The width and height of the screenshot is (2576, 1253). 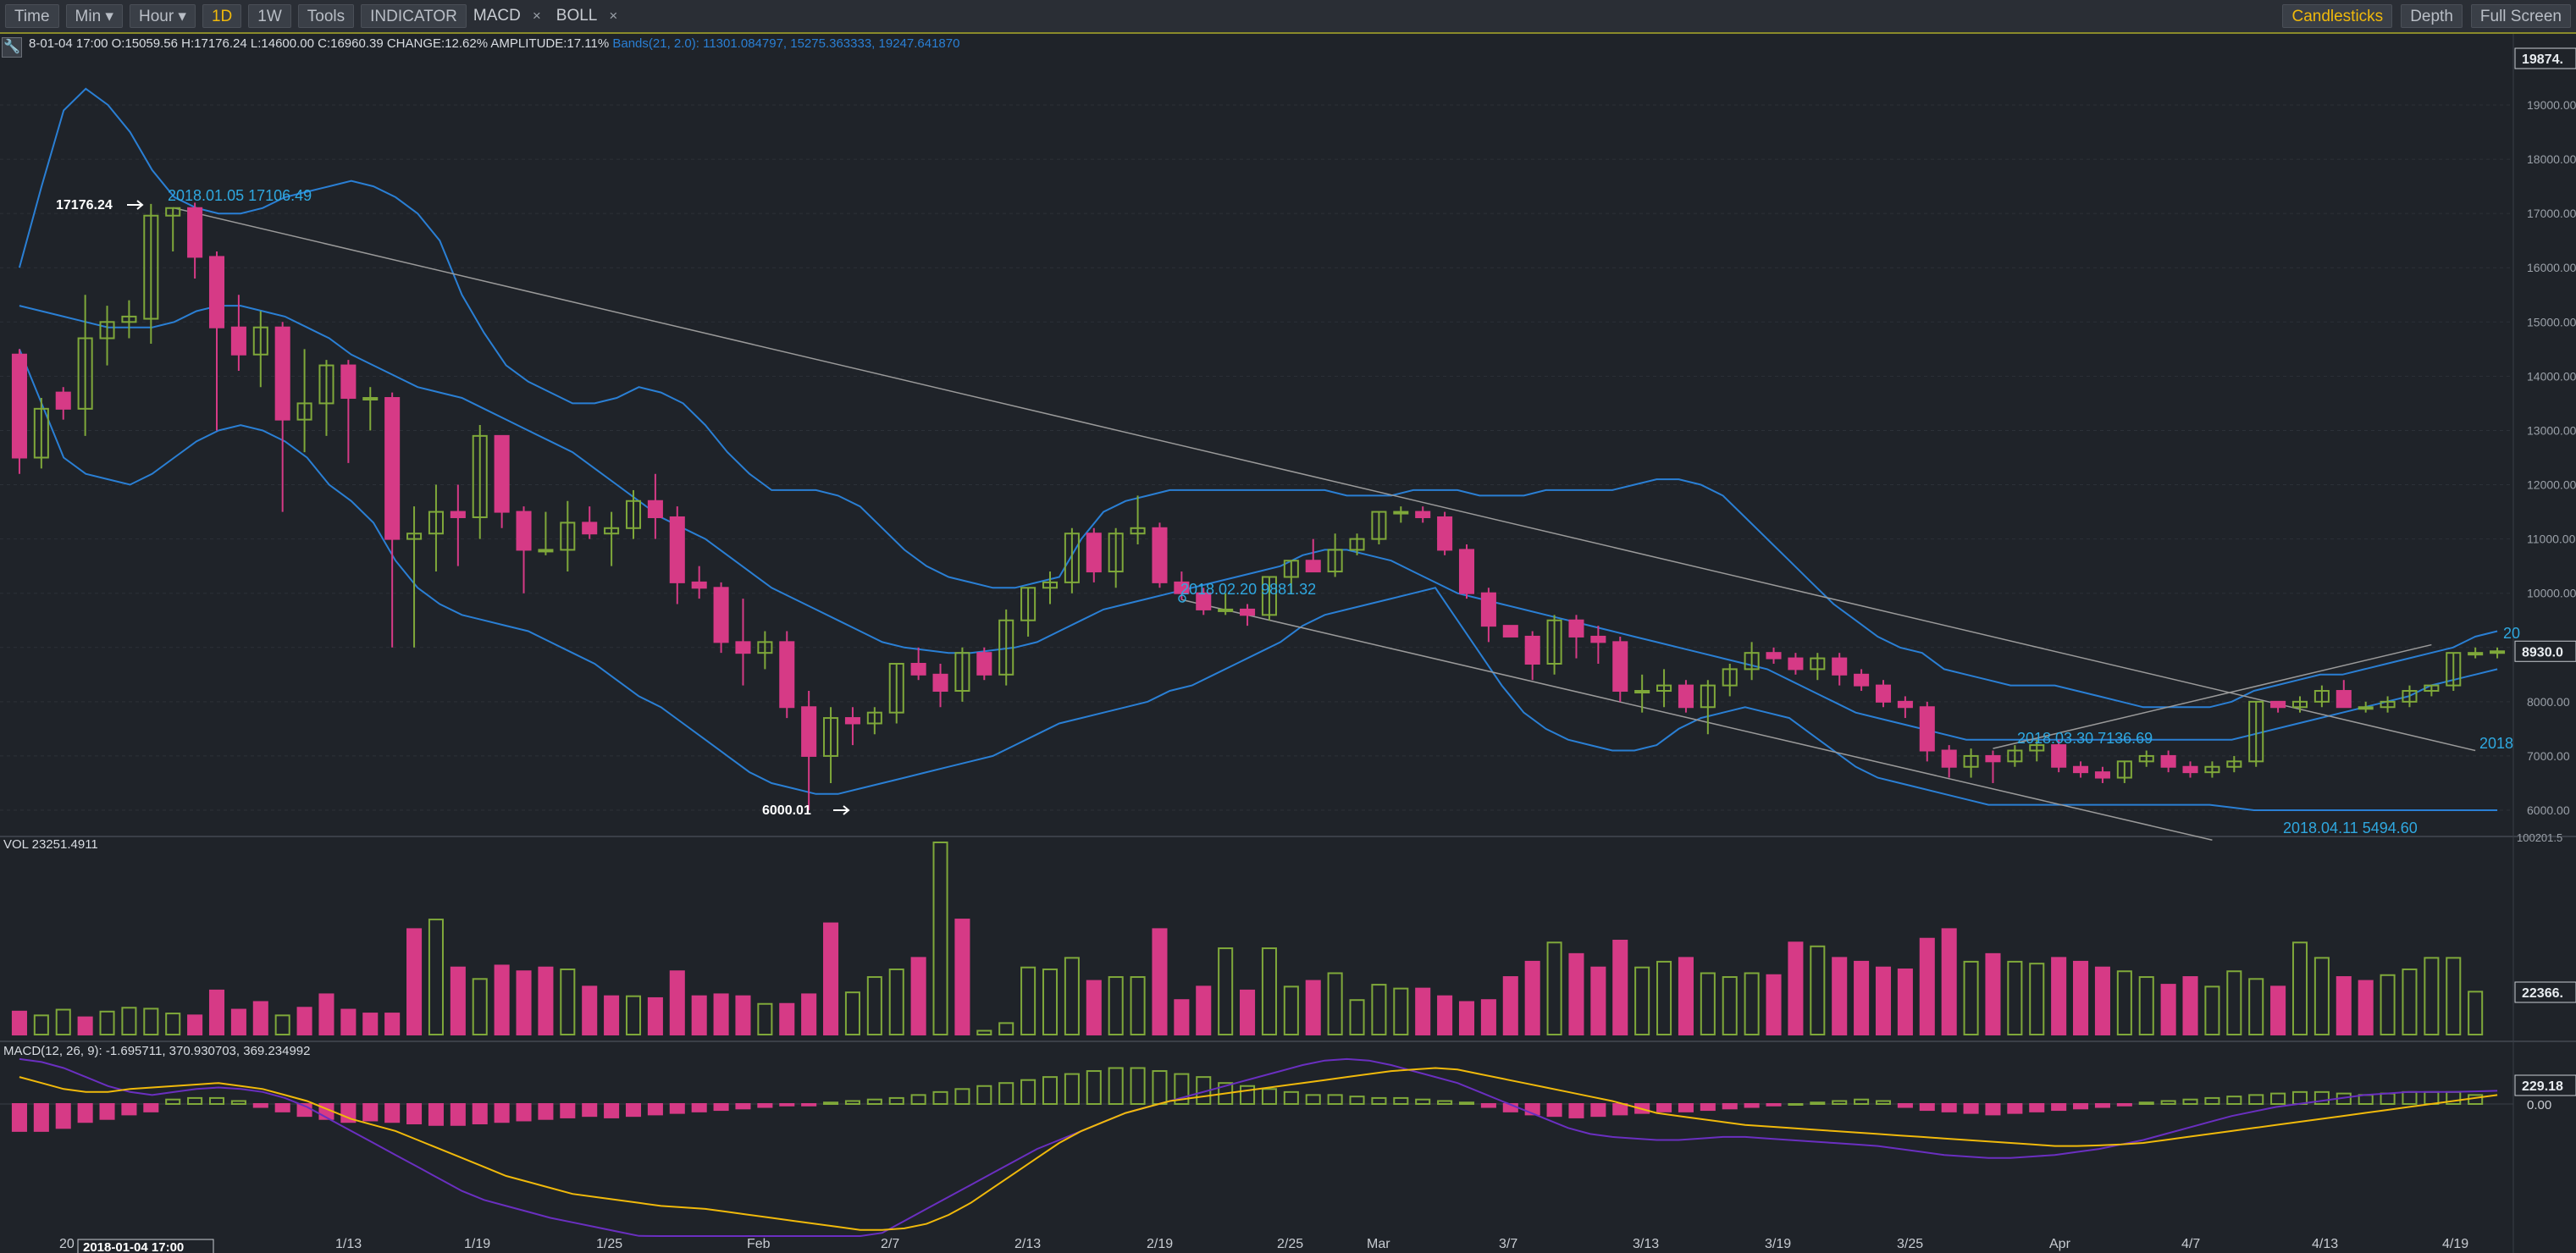 What do you see at coordinates (2545, 1085) in the screenshot?
I see `macd-current-label-box` at bounding box center [2545, 1085].